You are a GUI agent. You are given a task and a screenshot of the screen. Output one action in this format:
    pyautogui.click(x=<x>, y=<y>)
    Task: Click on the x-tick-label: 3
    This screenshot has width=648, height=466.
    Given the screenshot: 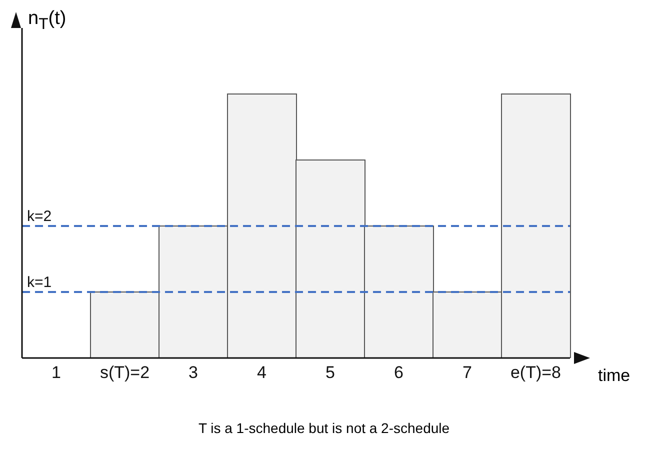 What is the action you would take?
    pyautogui.click(x=193, y=372)
    